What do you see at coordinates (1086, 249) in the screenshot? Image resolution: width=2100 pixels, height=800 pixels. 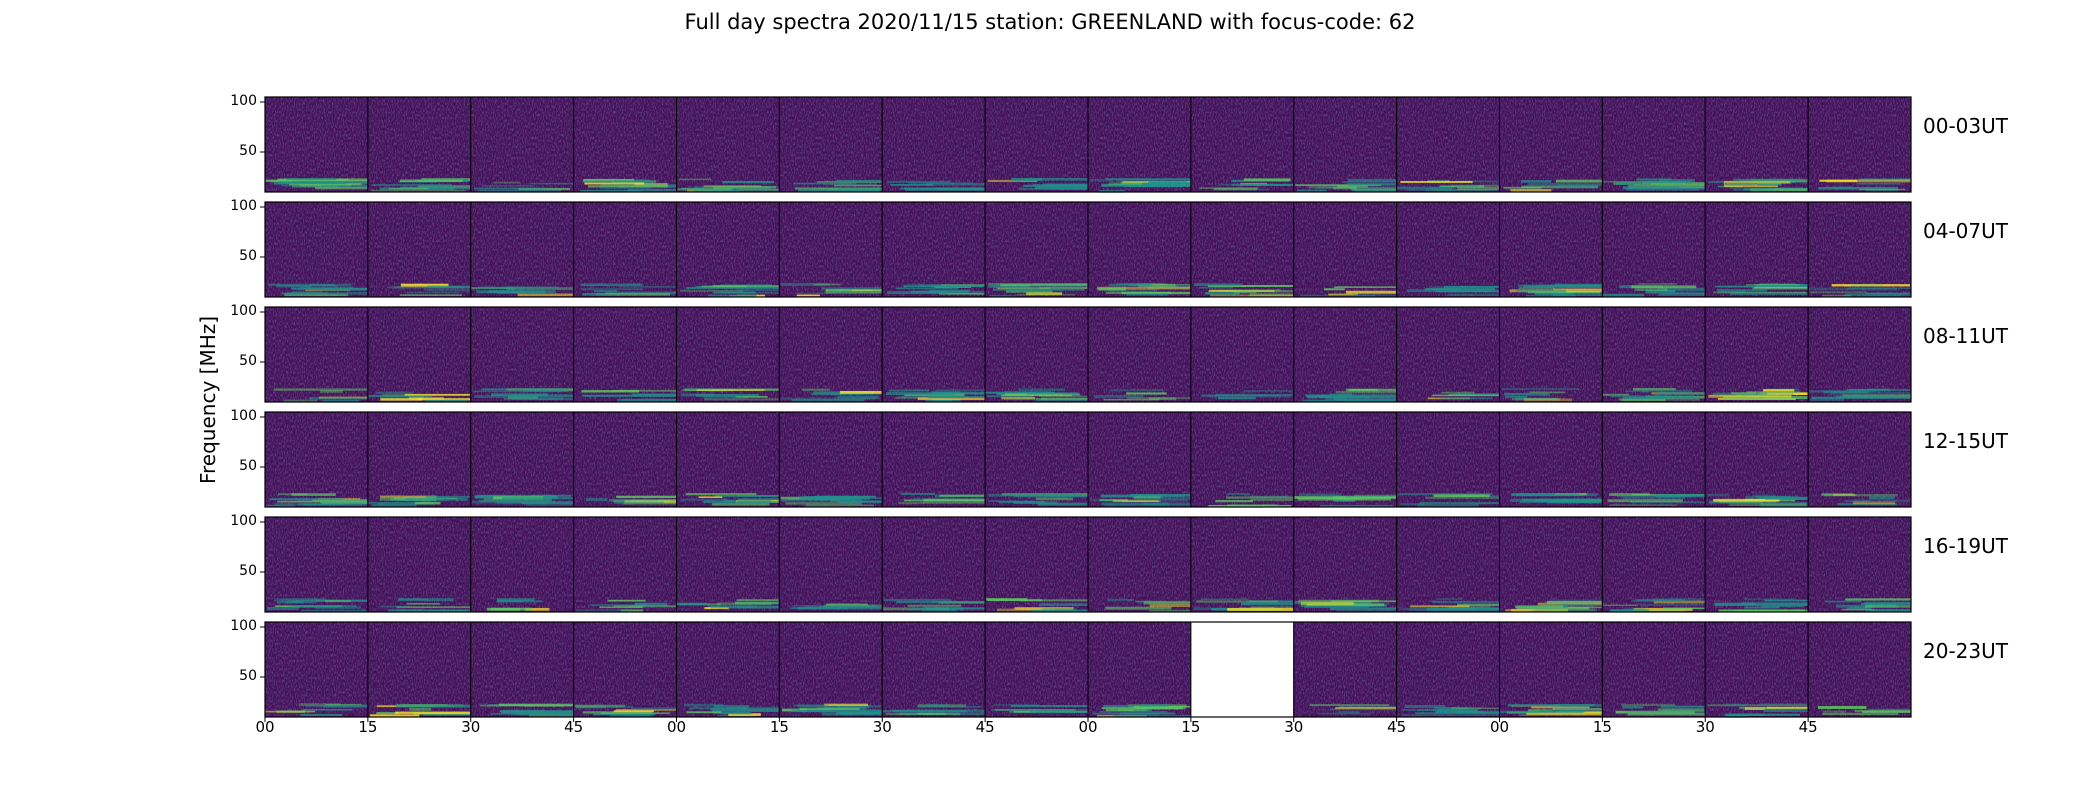 I see `spectra-row` at bounding box center [1086, 249].